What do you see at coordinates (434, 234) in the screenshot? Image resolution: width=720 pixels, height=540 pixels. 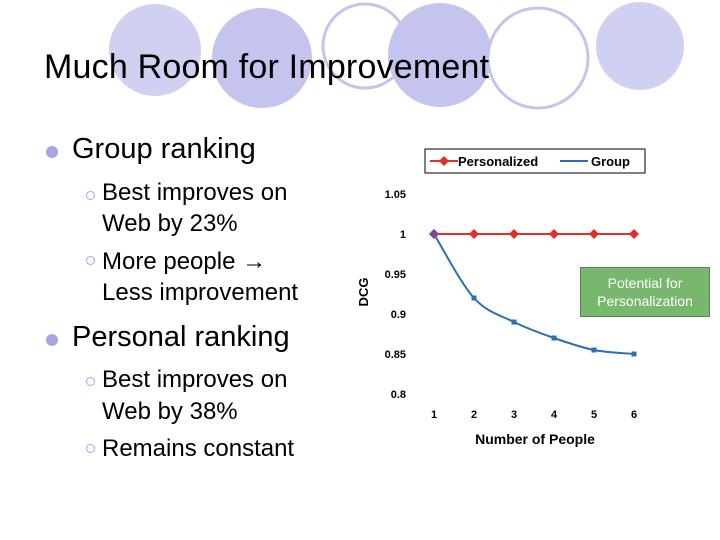 I see `data-point-overlap` at bounding box center [434, 234].